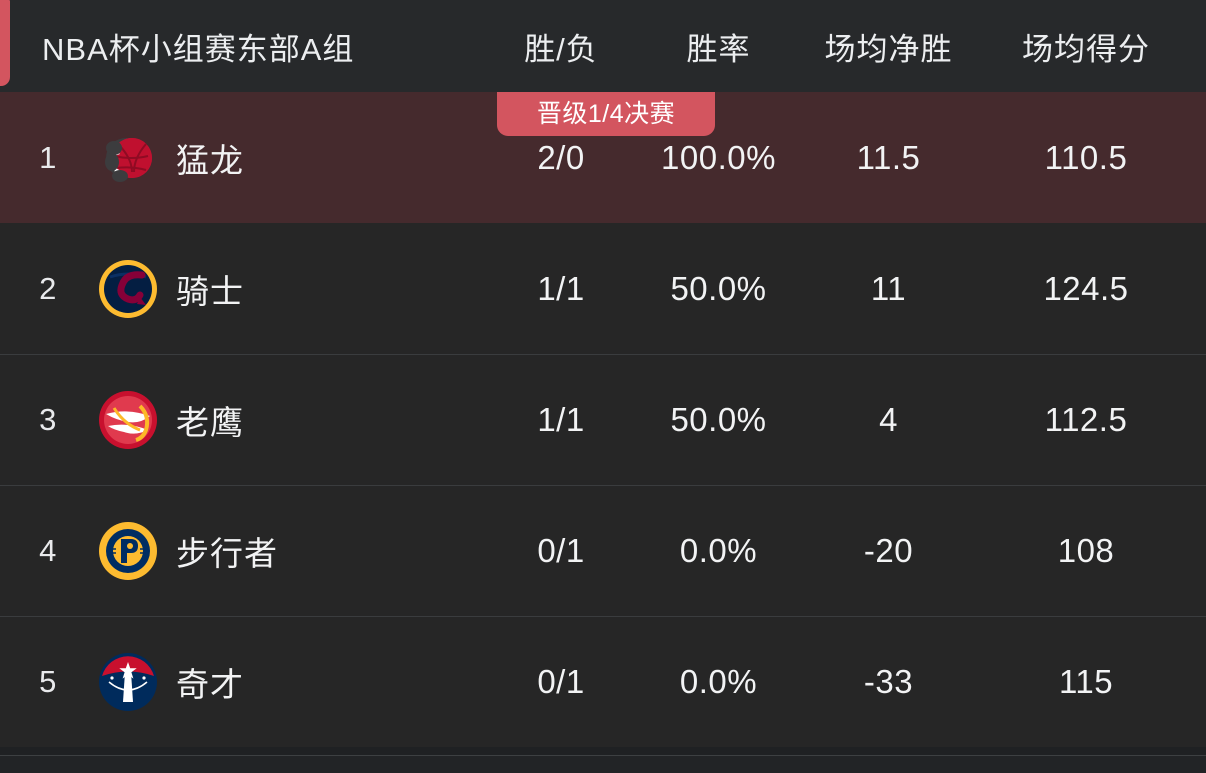 This screenshot has width=1206, height=773. What do you see at coordinates (291, 551) in the screenshot?
I see `row-team: 步行者` at bounding box center [291, 551].